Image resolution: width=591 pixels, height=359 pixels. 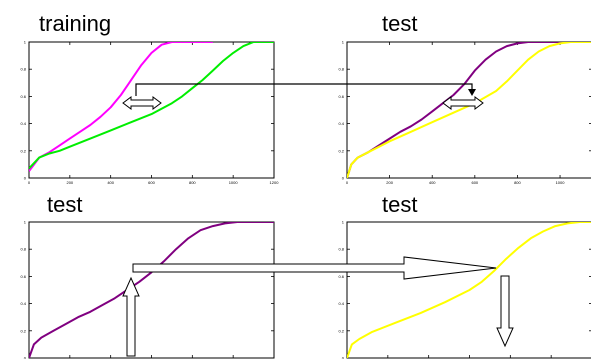 I want to click on y-tick-label-0-4: 0.8, so click(x=23, y=69).